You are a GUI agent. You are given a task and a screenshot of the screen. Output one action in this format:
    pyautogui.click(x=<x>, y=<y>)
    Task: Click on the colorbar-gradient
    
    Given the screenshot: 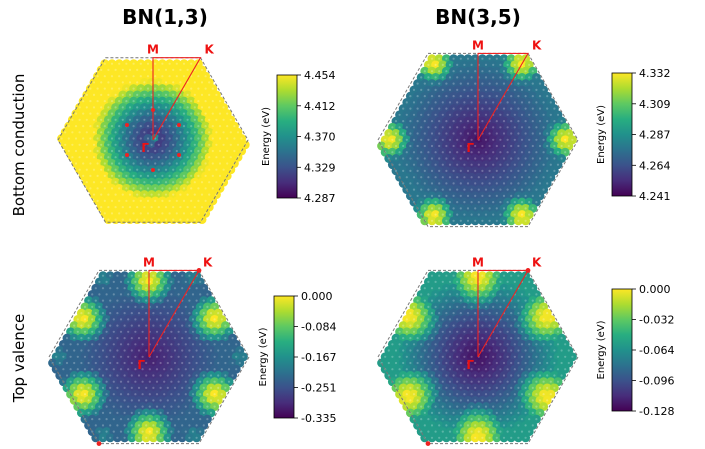 What is the action you would take?
    pyautogui.click(x=622, y=134)
    